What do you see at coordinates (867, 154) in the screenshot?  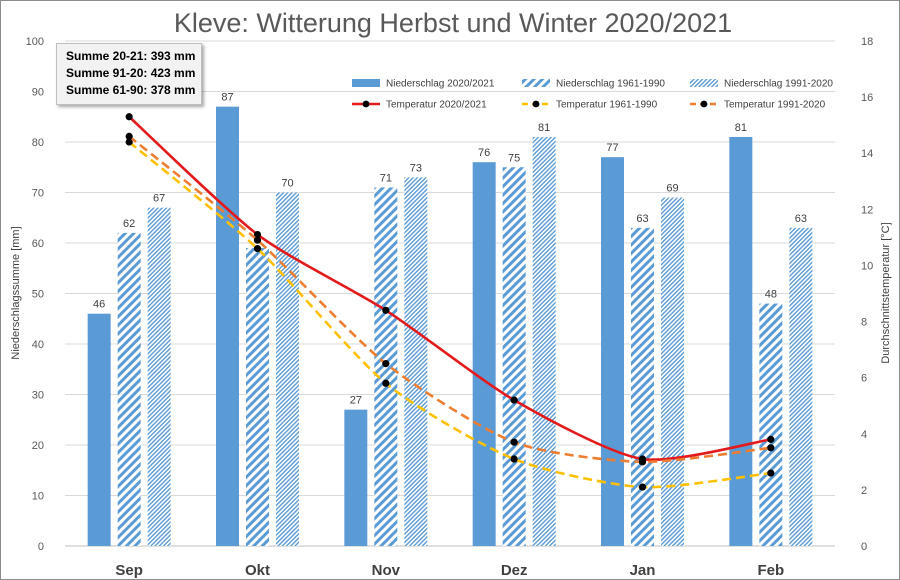 I see `right-tick-label: 14` at bounding box center [867, 154].